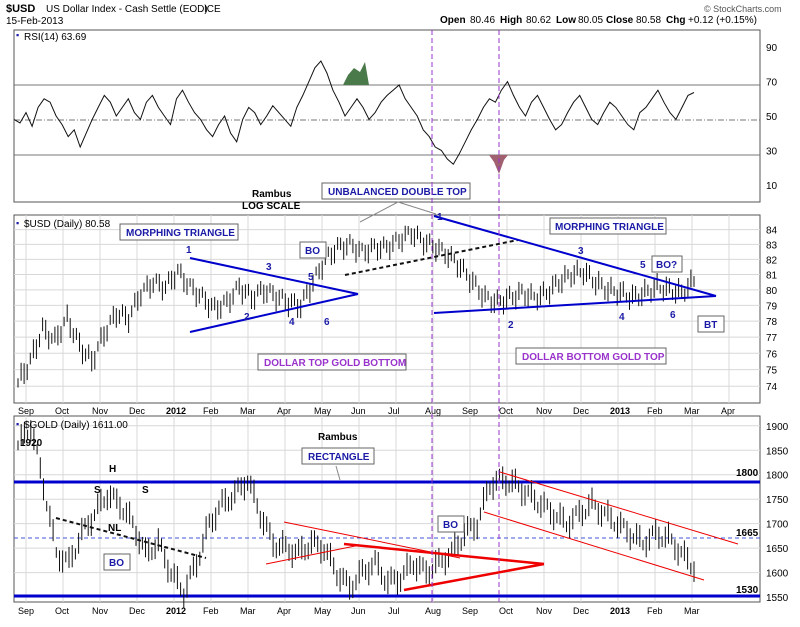  I want to click on usd-xtick: 2013, so click(620, 411).